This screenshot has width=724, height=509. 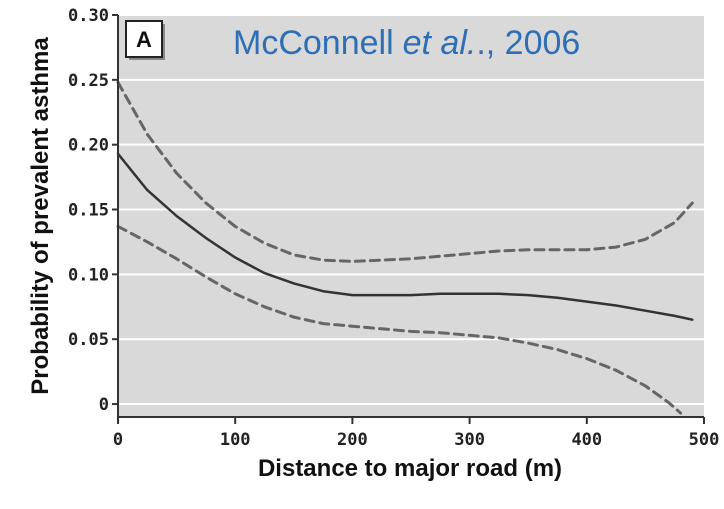 What do you see at coordinates (410, 468) in the screenshot?
I see `x-axis-title: Distance to major road (m)` at bounding box center [410, 468].